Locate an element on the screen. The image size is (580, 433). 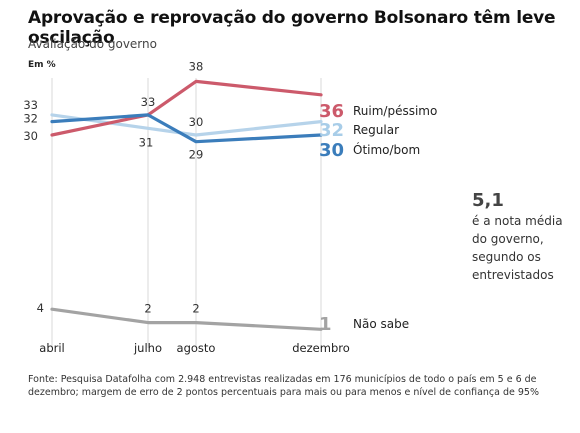
data-label: 4 is located at coordinates (40, 308).